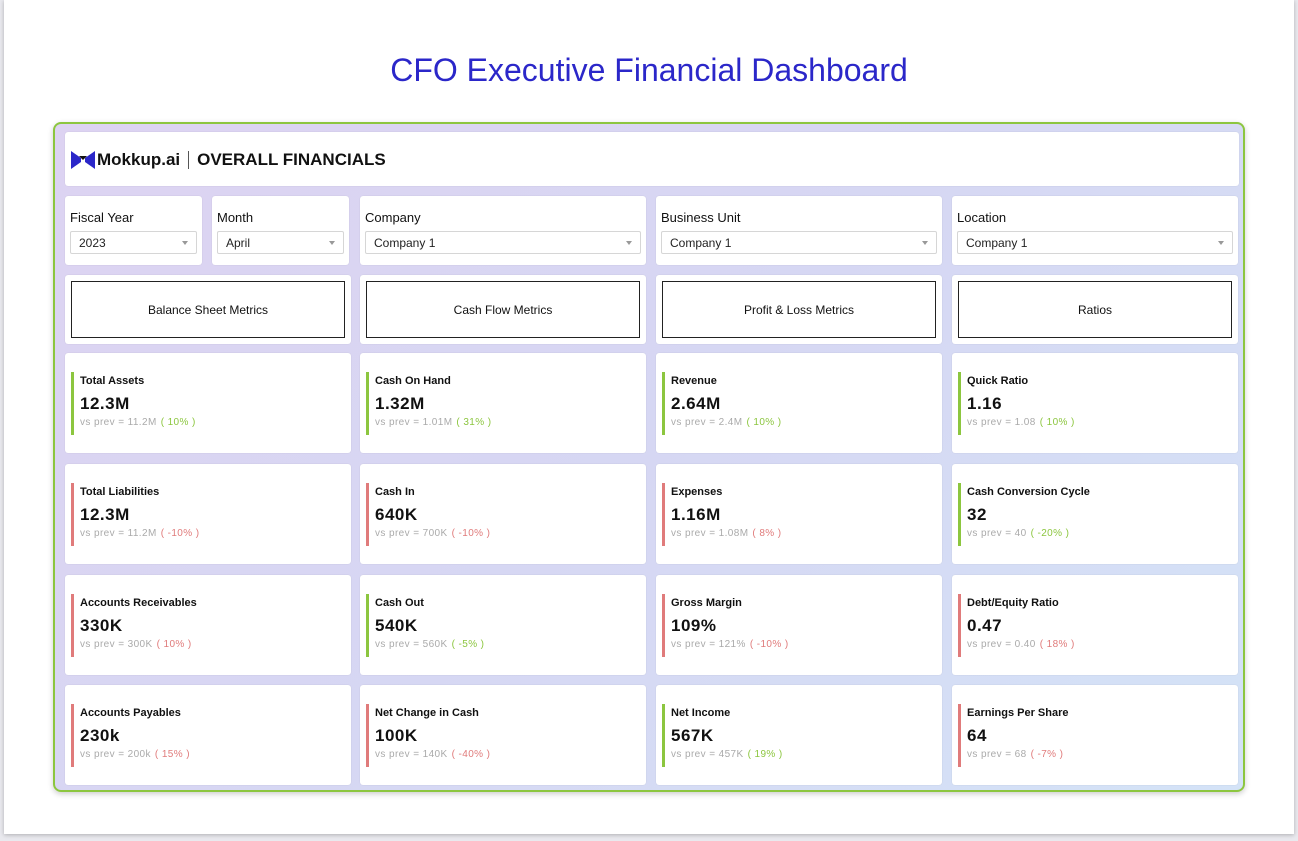 Image resolution: width=1298 pixels, height=841 pixels. I want to click on delta-badge: ( -7% ), so click(1047, 754).